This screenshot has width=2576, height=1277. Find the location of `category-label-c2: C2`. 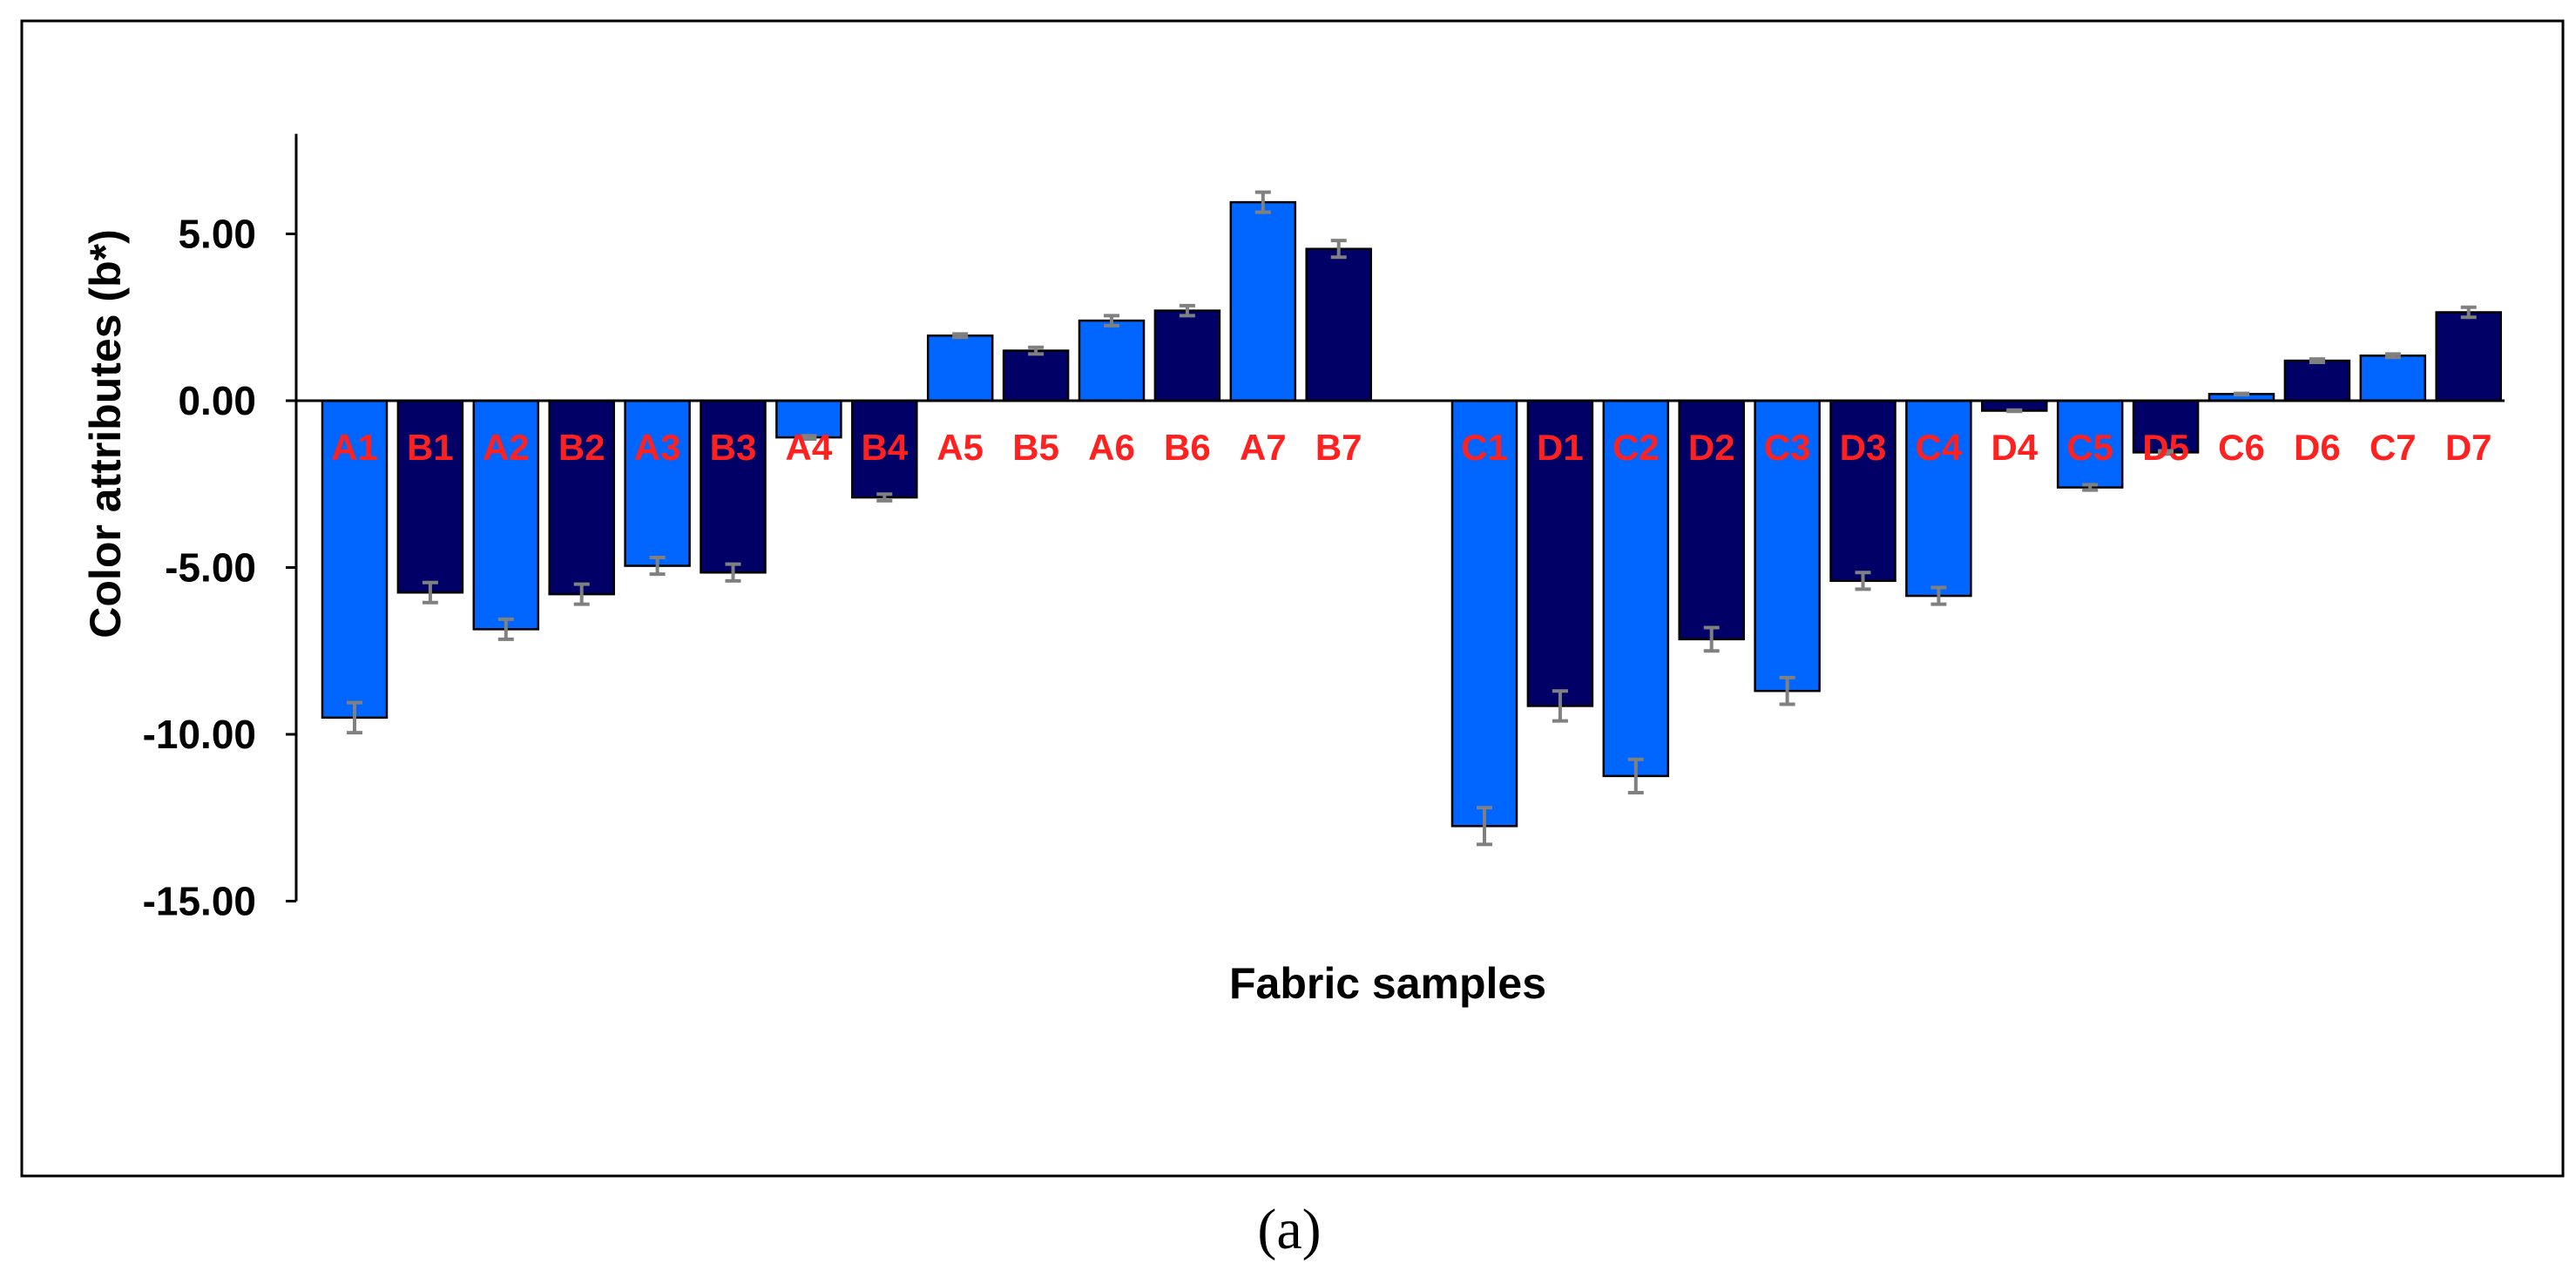

category-label-c2: C2 is located at coordinates (1636, 448).